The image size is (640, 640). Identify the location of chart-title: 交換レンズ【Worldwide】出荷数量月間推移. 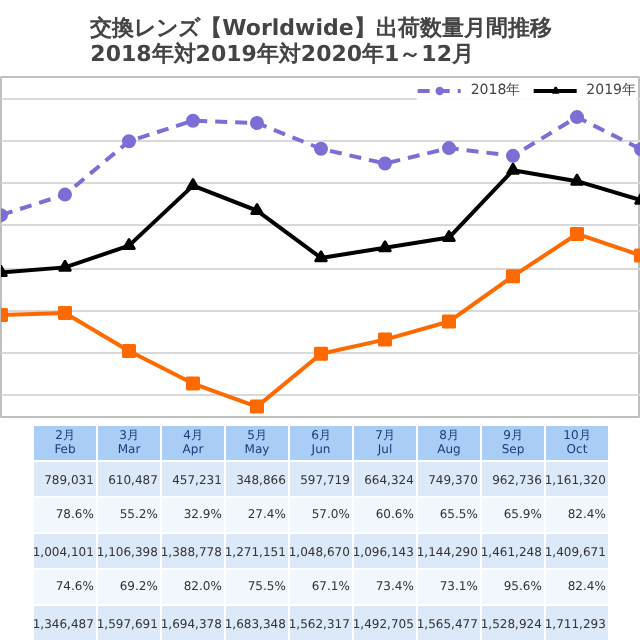
(320, 28).